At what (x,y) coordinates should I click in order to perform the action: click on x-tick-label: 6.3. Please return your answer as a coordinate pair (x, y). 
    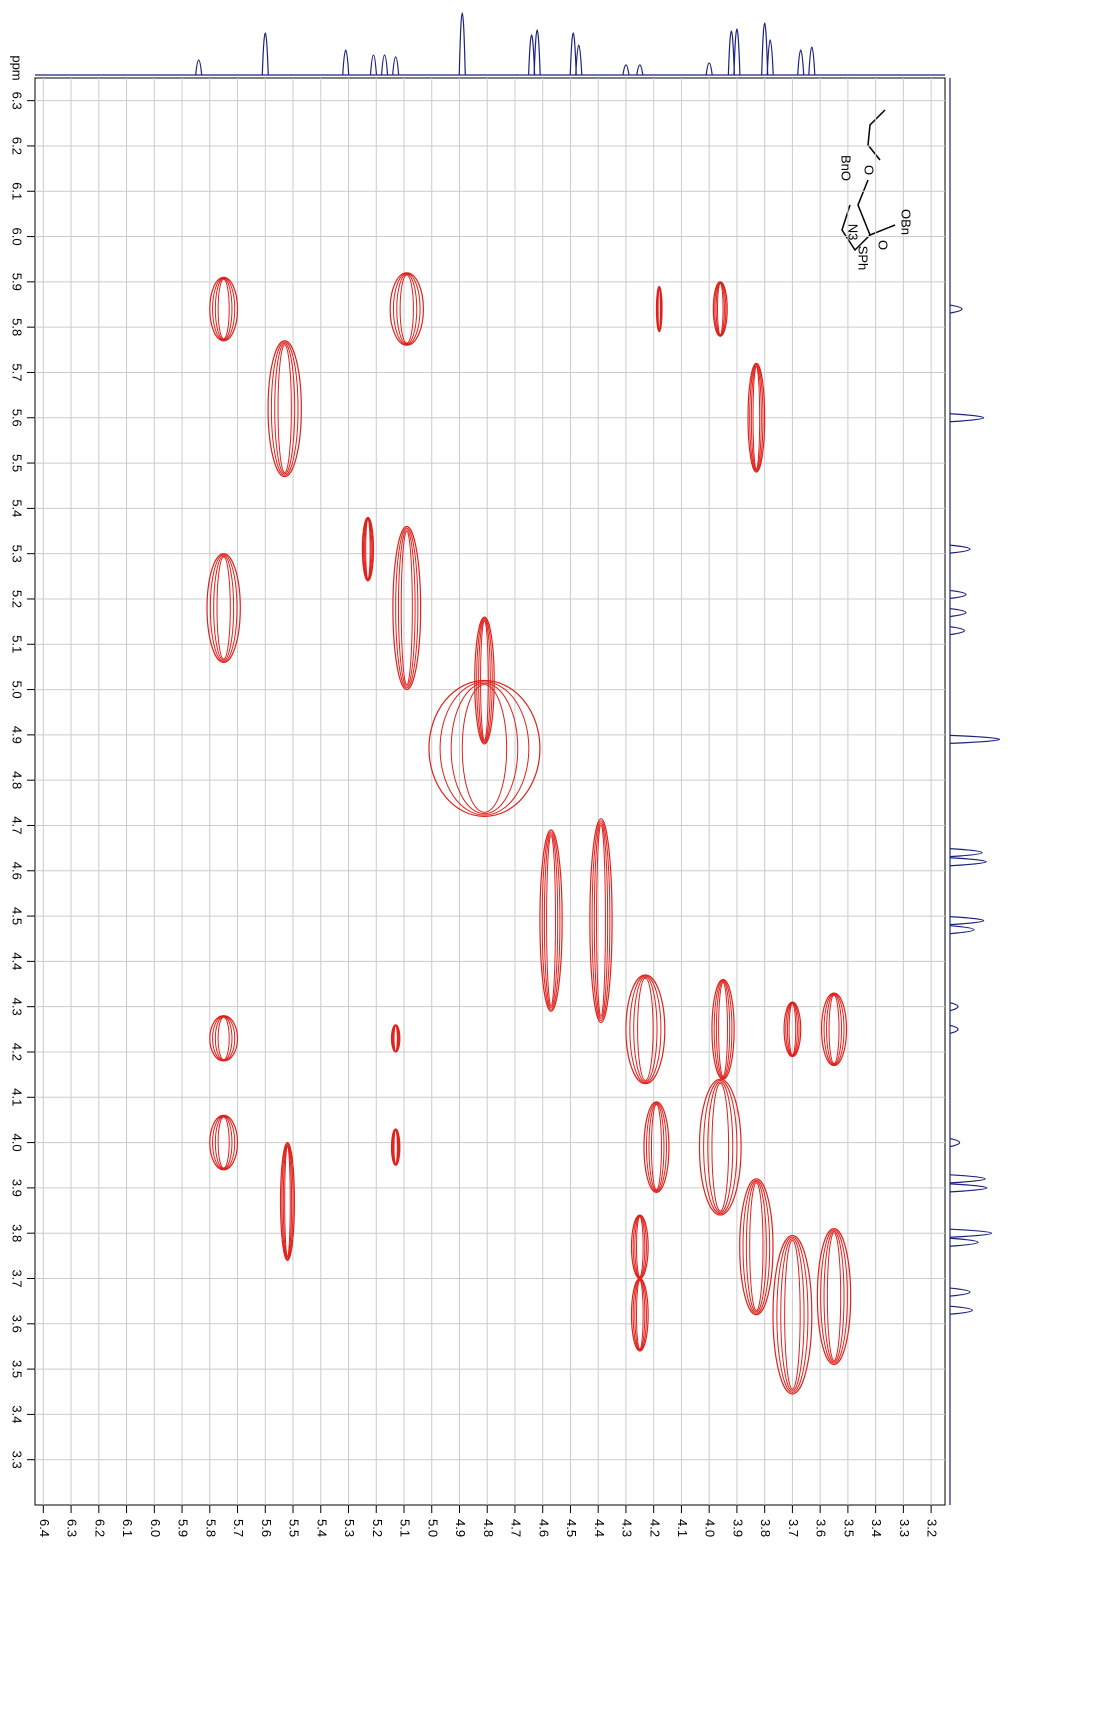
    Looking at the image, I should click on (72, 1528).